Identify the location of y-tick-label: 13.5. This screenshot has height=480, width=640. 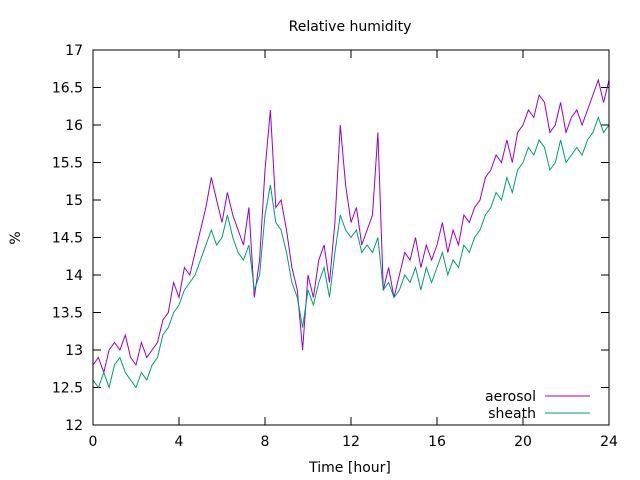
(67, 314).